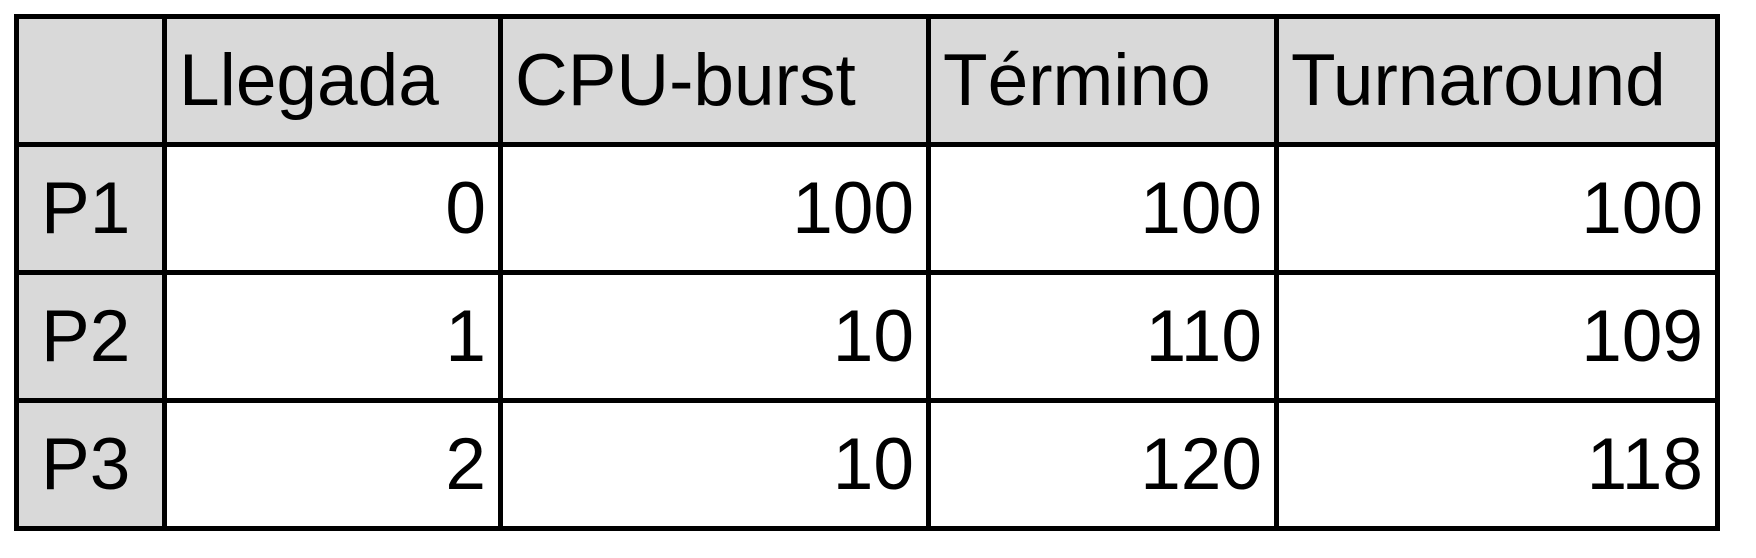  Describe the element at coordinates (332, 336) in the screenshot. I see `cell-llegada: 1` at that location.